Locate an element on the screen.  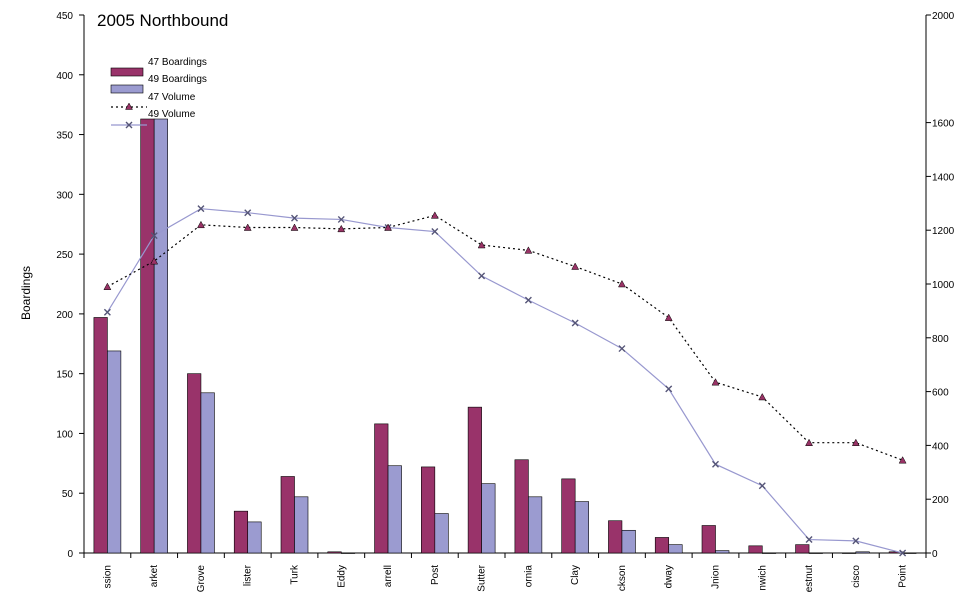
right-tick-label: 1600 is located at coordinates (943, 124).